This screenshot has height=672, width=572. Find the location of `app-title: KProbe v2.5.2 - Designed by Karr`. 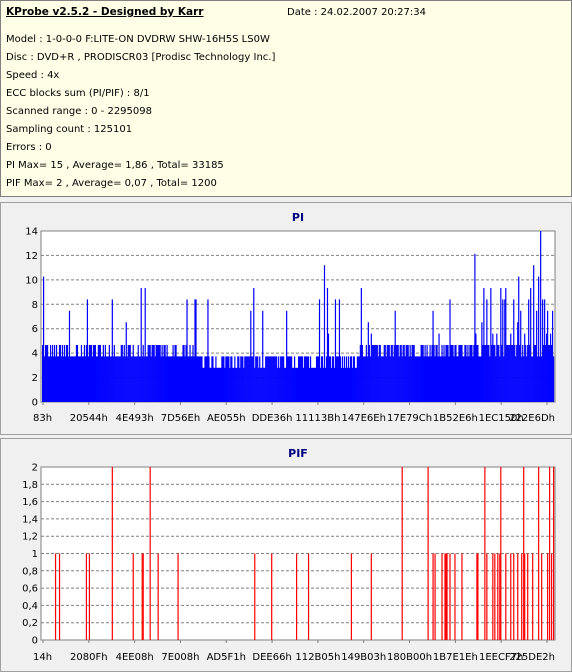

app-title: KProbe v2.5.2 - Designed by Karr is located at coordinates (105, 12).